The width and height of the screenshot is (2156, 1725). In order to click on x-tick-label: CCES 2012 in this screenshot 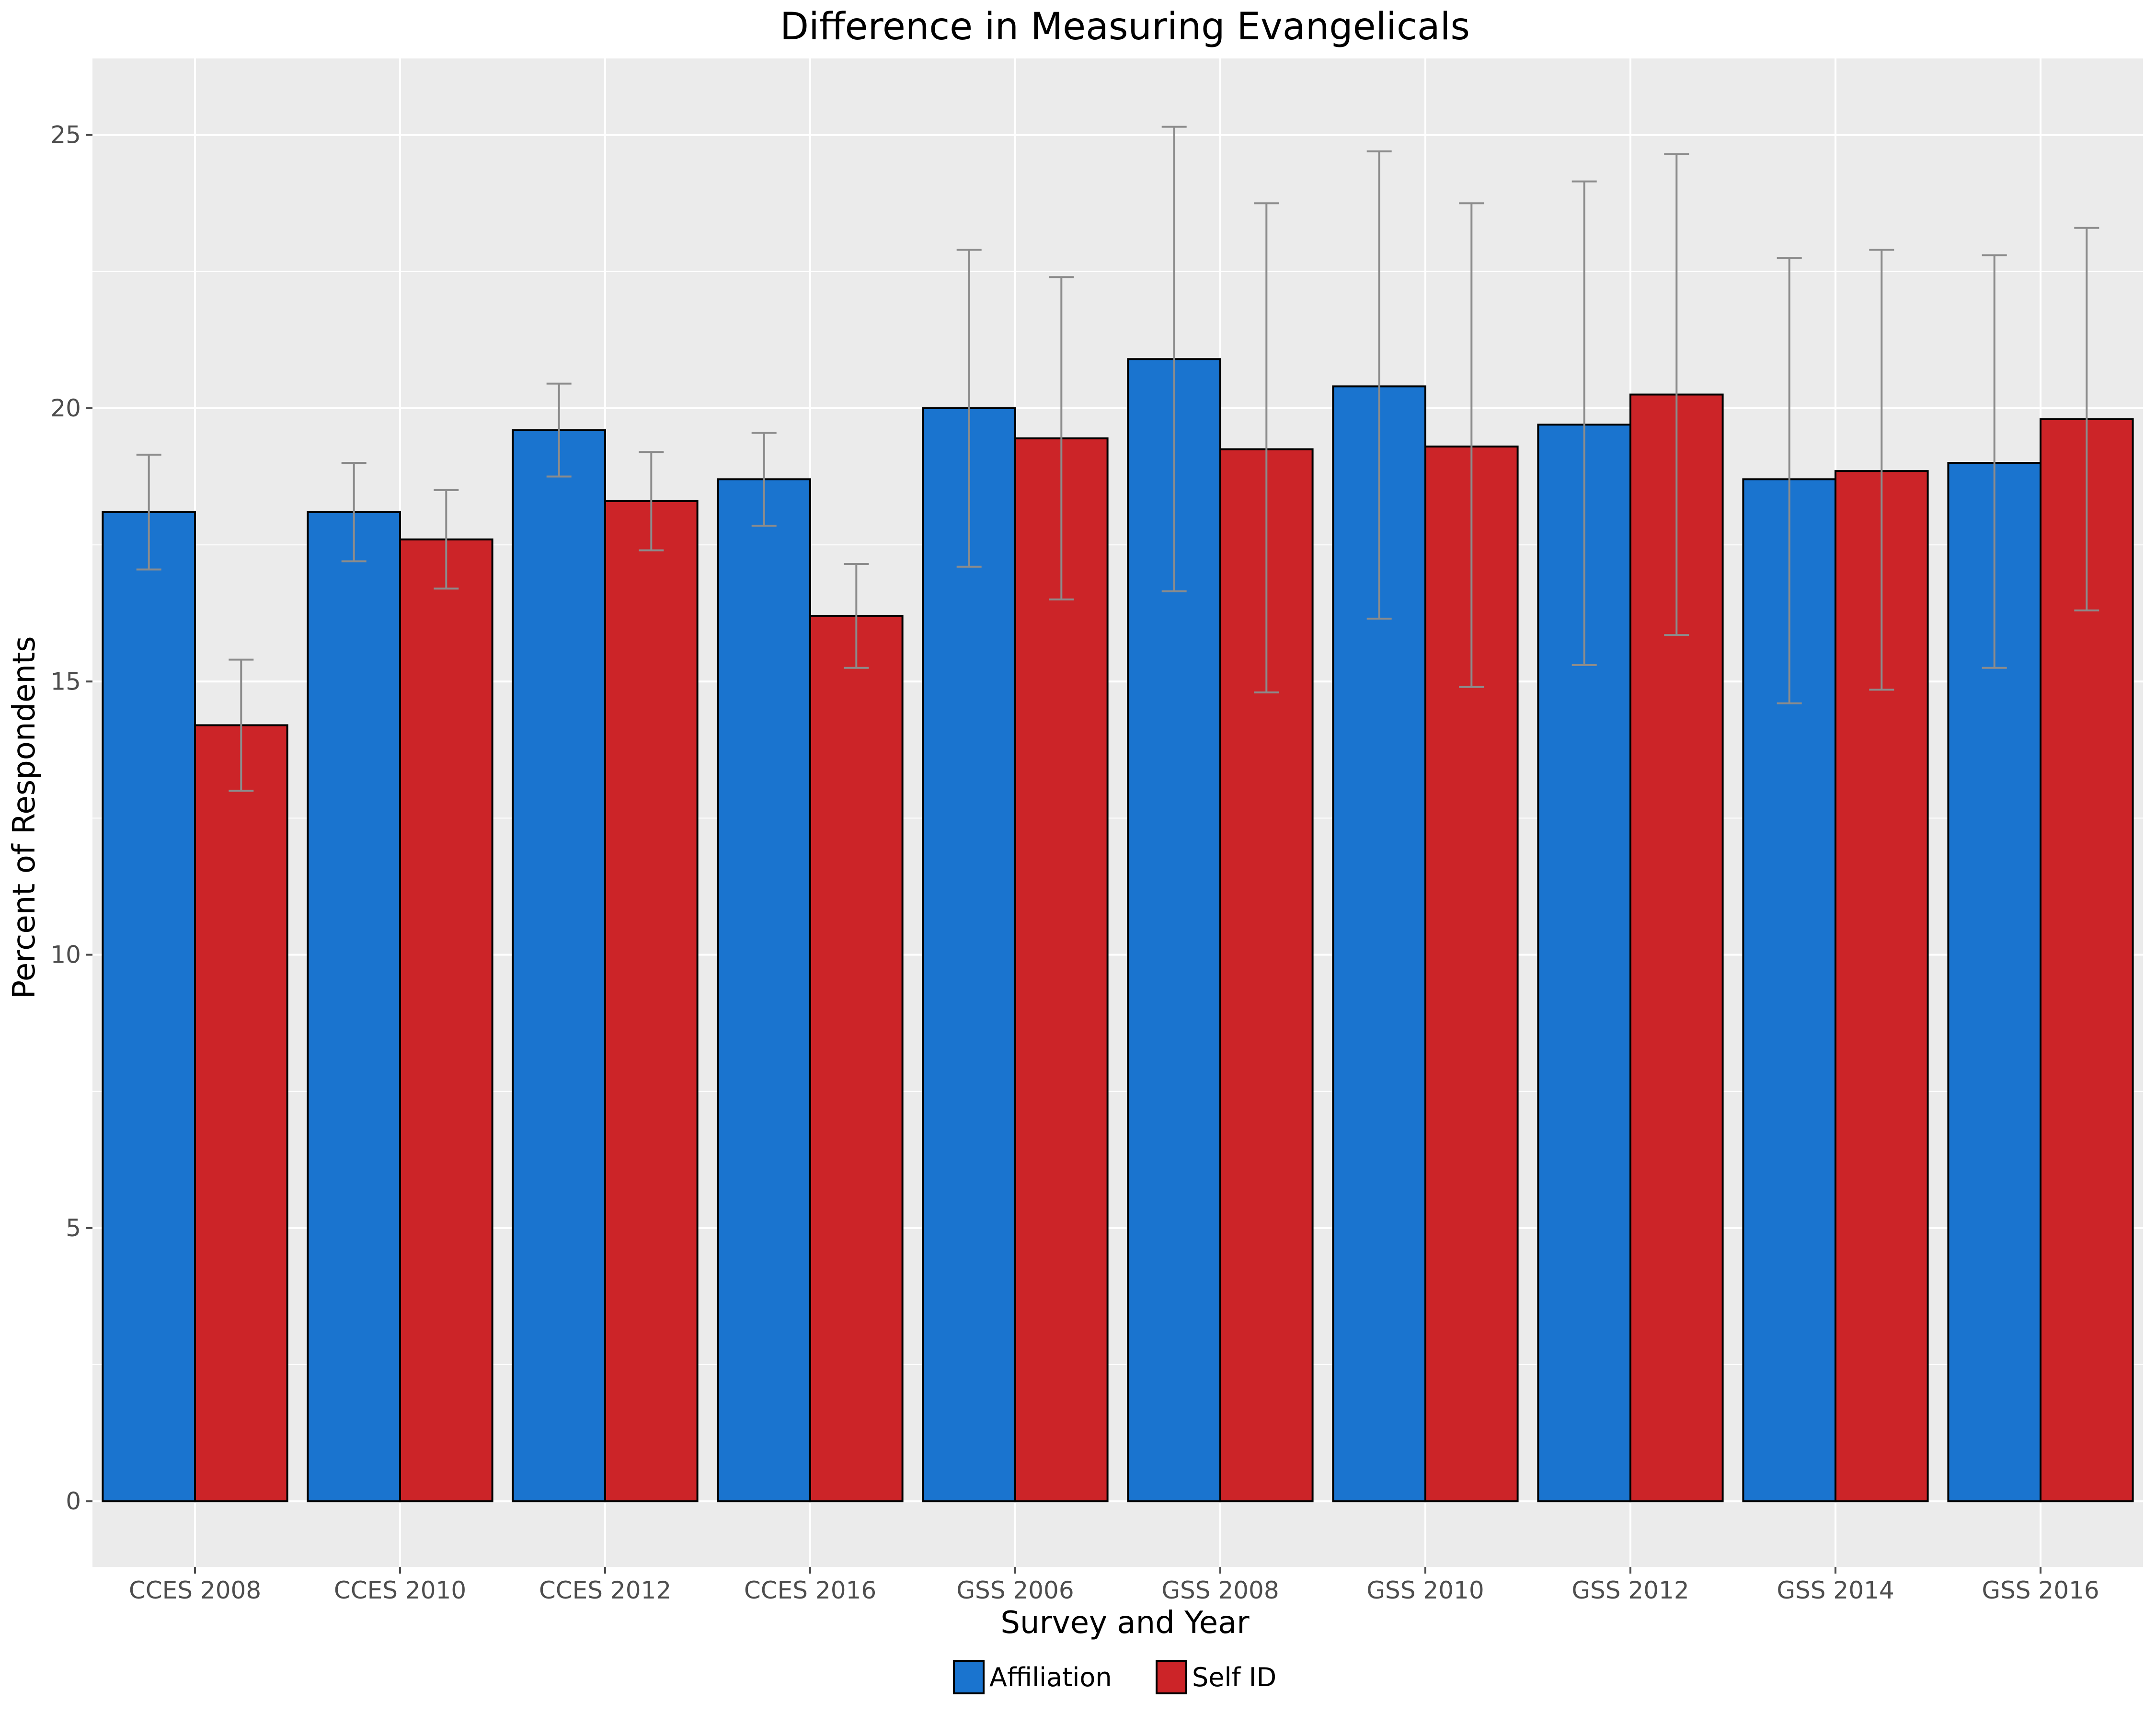, I will do `click(605, 1590)`.